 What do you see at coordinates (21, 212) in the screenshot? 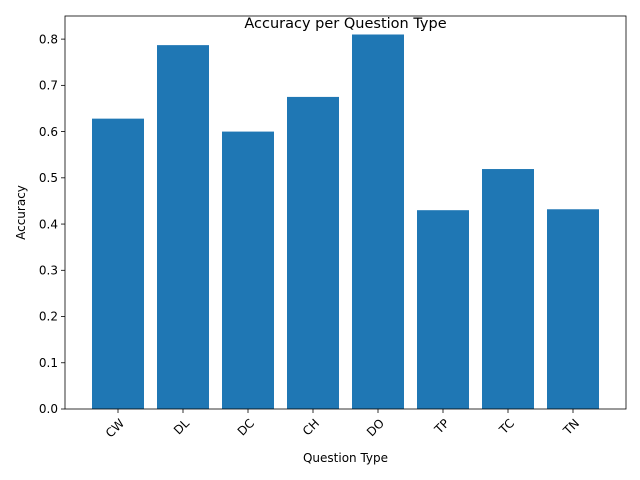
I see `y-axis-label: Accuracy` at bounding box center [21, 212].